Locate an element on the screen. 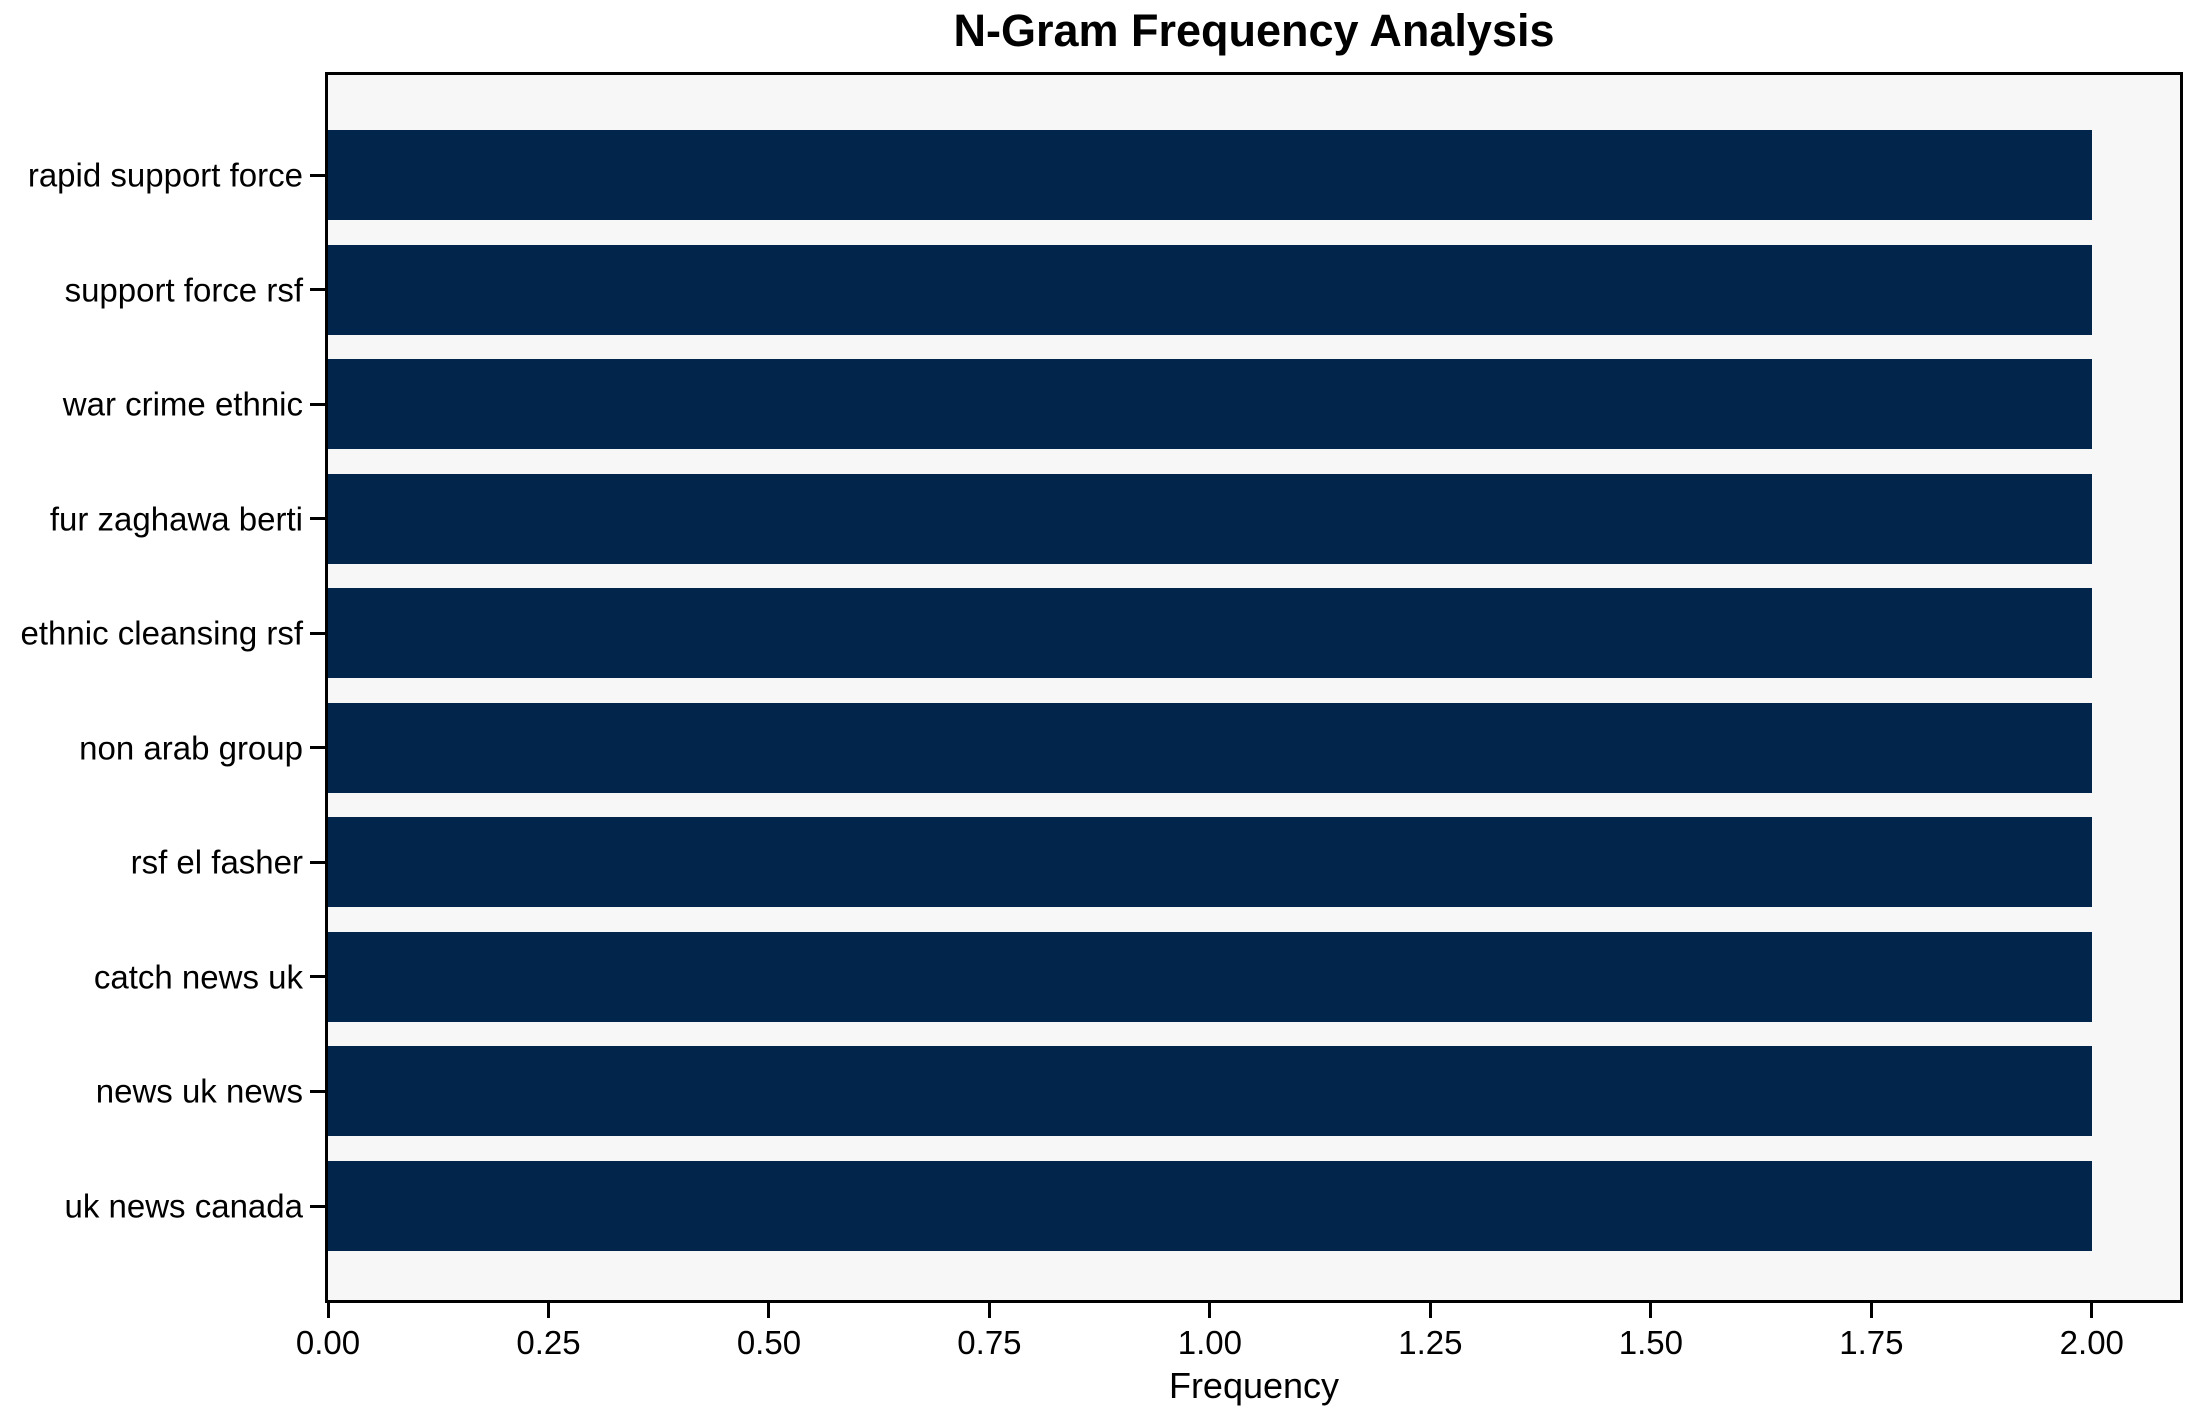  y-tick-label: support force rsf is located at coordinates (183, 290).